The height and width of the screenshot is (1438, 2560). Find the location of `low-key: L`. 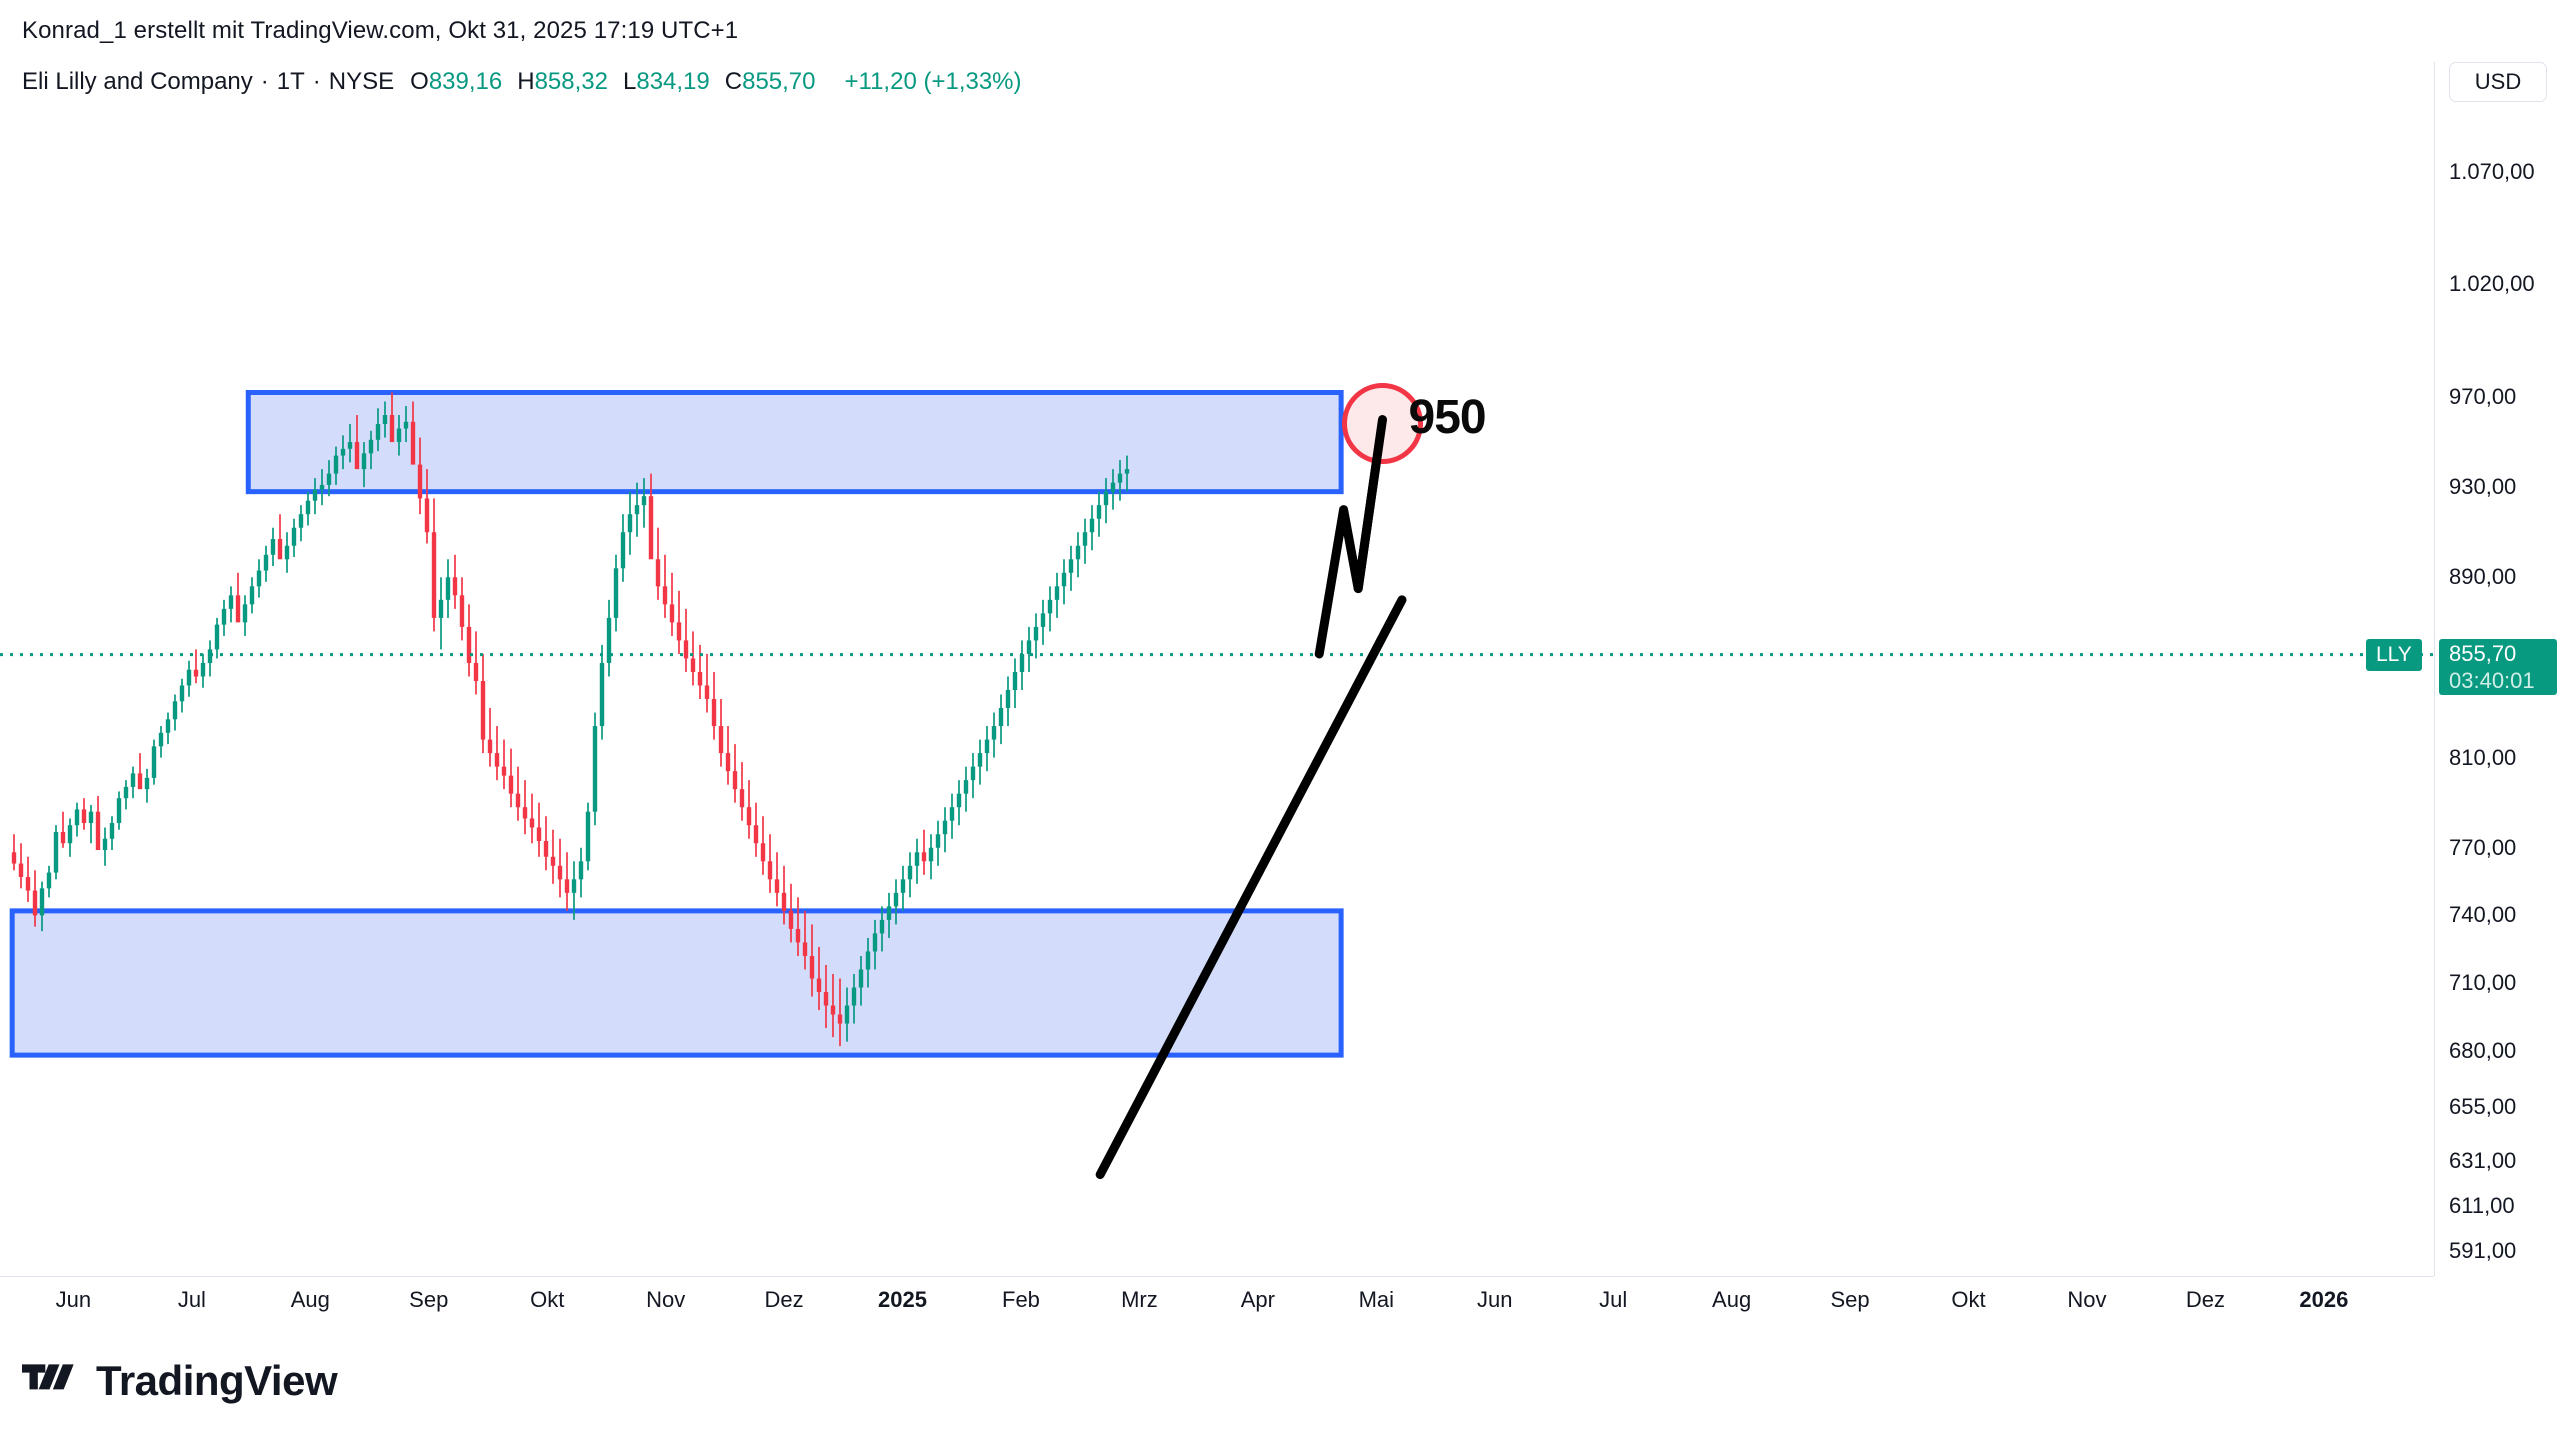

low-key: L is located at coordinates (629, 81).